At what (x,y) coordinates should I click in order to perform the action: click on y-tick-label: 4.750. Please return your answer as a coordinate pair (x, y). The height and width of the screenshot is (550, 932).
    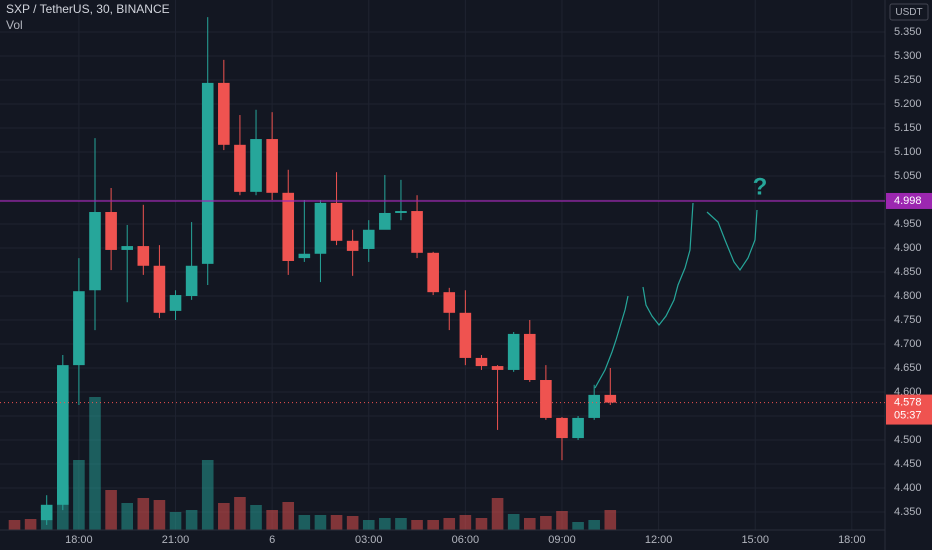
    Looking at the image, I should click on (908, 320).